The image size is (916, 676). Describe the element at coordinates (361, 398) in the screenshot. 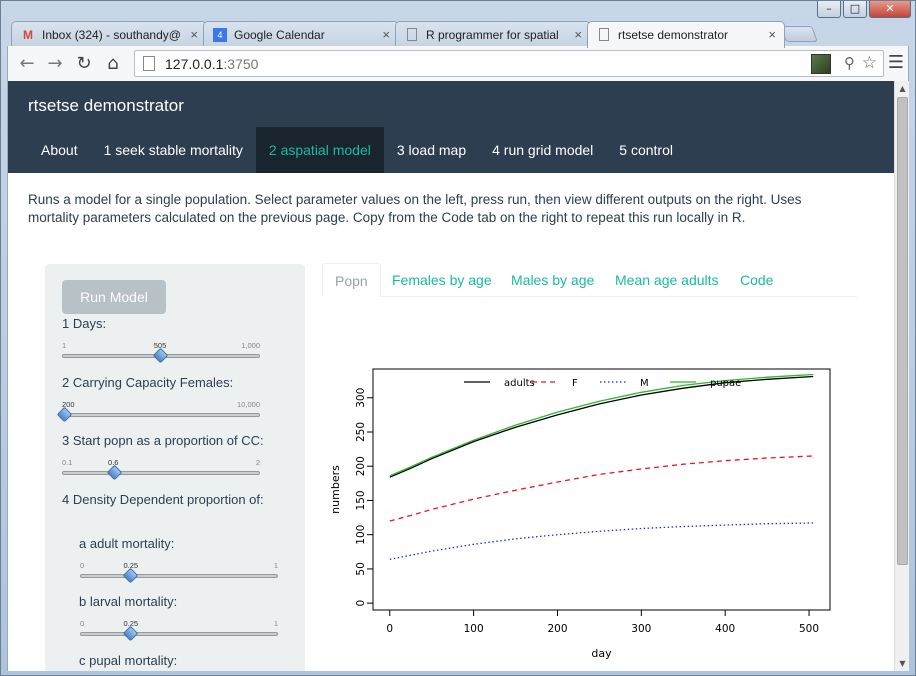

I see `y-tick-label: 300` at that location.